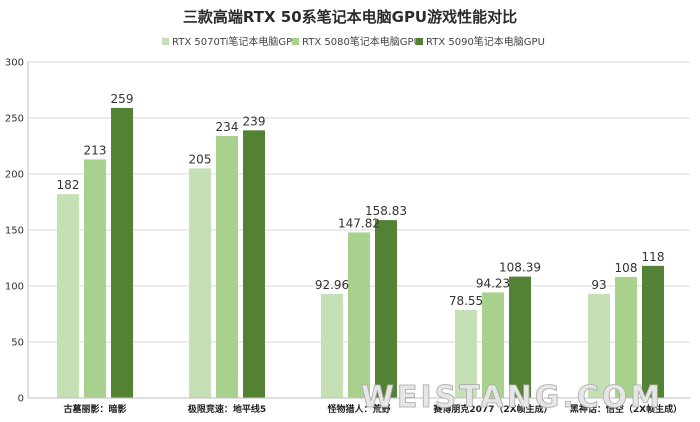 The width and height of the screenshot is (700, 422). What do you see at coordinates (598, 285) in the screenshot?
I see `data-label: 93` at bounding box center [598, 285].